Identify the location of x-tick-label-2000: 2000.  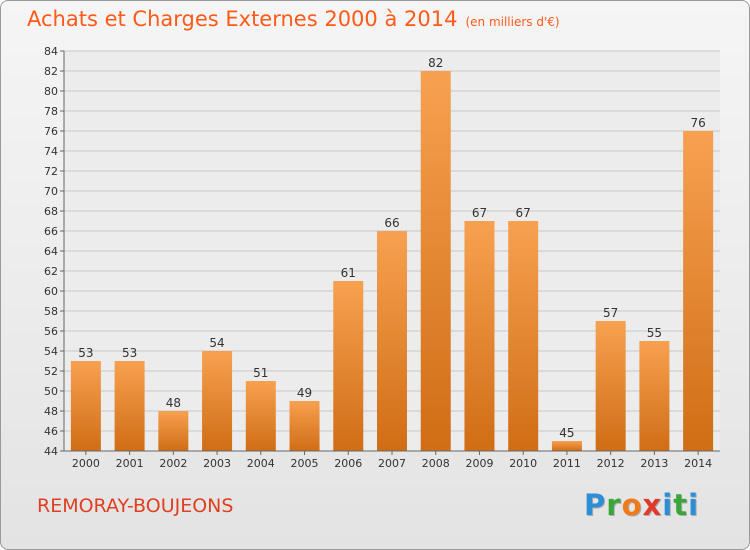
(86, 463).